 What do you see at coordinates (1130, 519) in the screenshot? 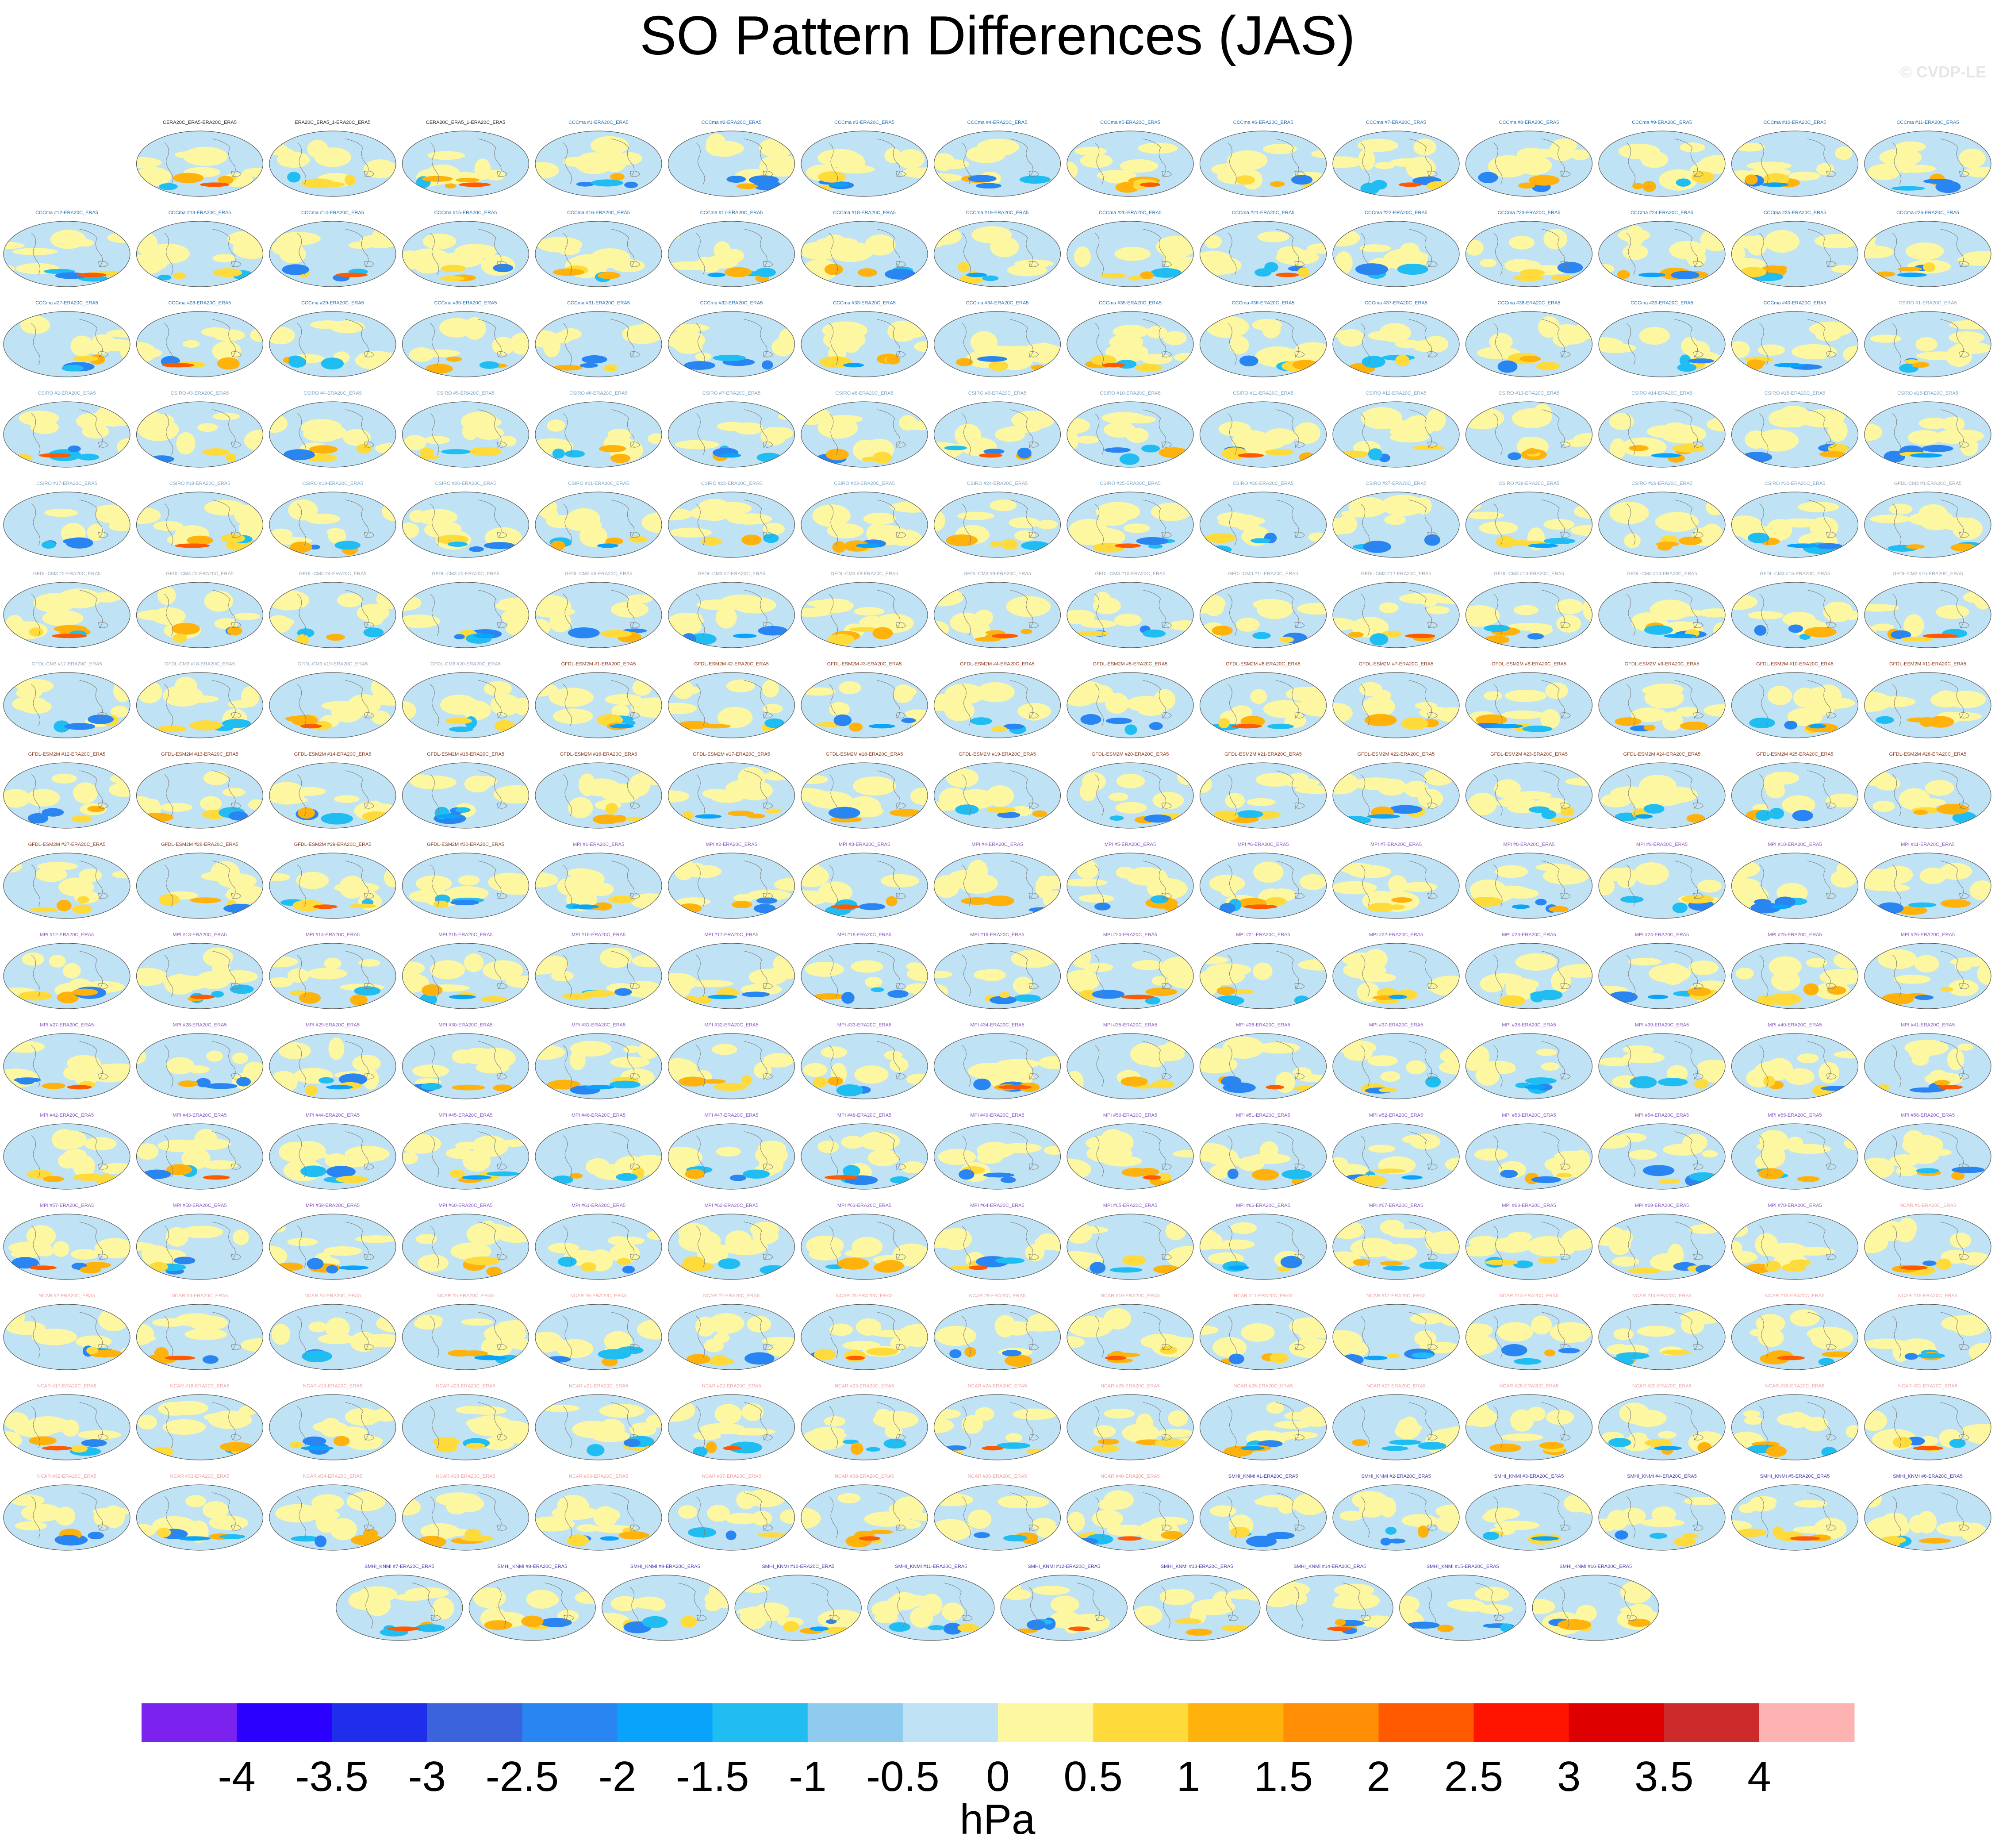
I see `map-panel: CSIRO #25-ERA20C_ERA5` at bounding box center [1130, 519].